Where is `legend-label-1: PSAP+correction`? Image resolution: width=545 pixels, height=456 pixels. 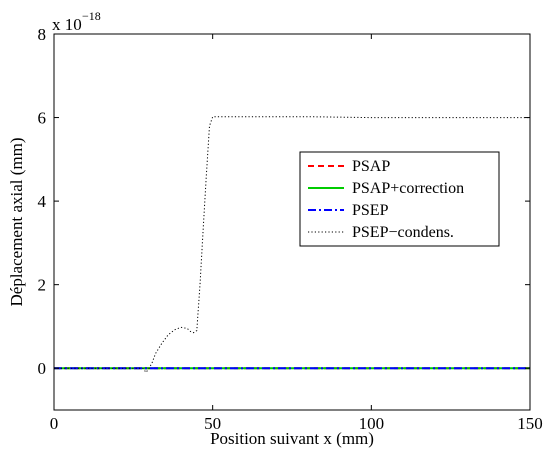
legend-label-1: PSAP+correction is located at coordinates (408, 188).